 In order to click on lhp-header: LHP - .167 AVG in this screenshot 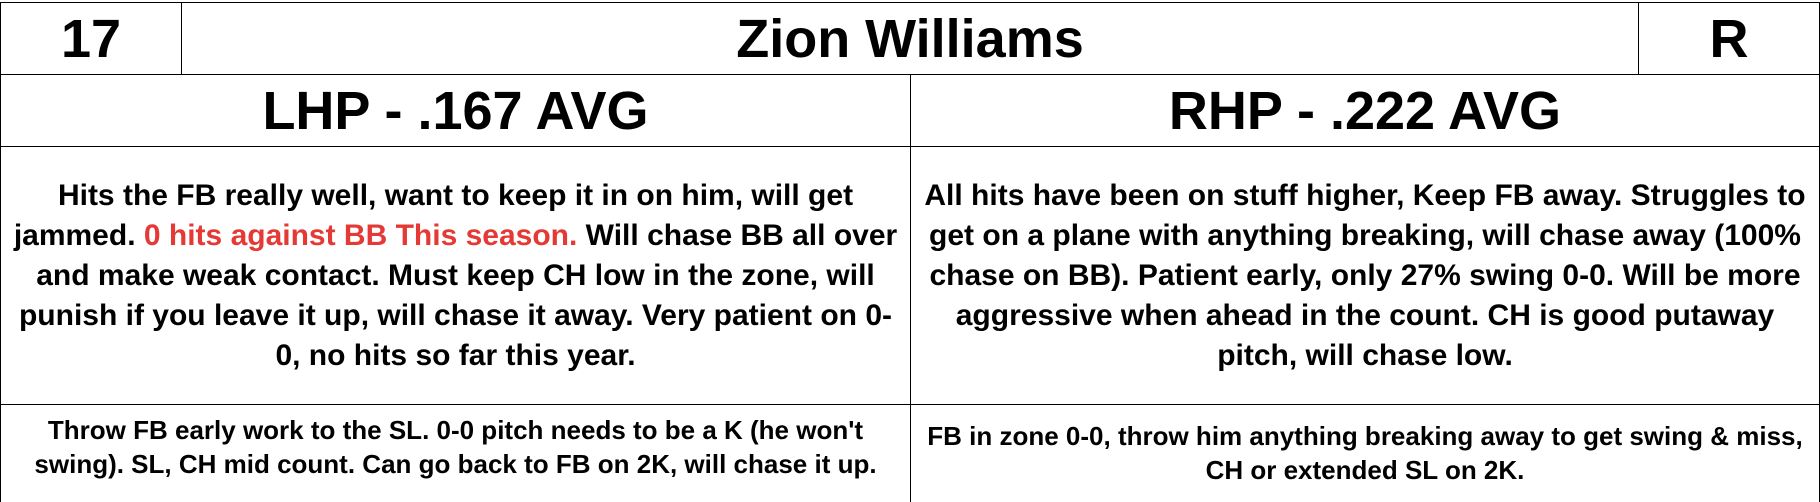, I will do `click(455, 110)`.